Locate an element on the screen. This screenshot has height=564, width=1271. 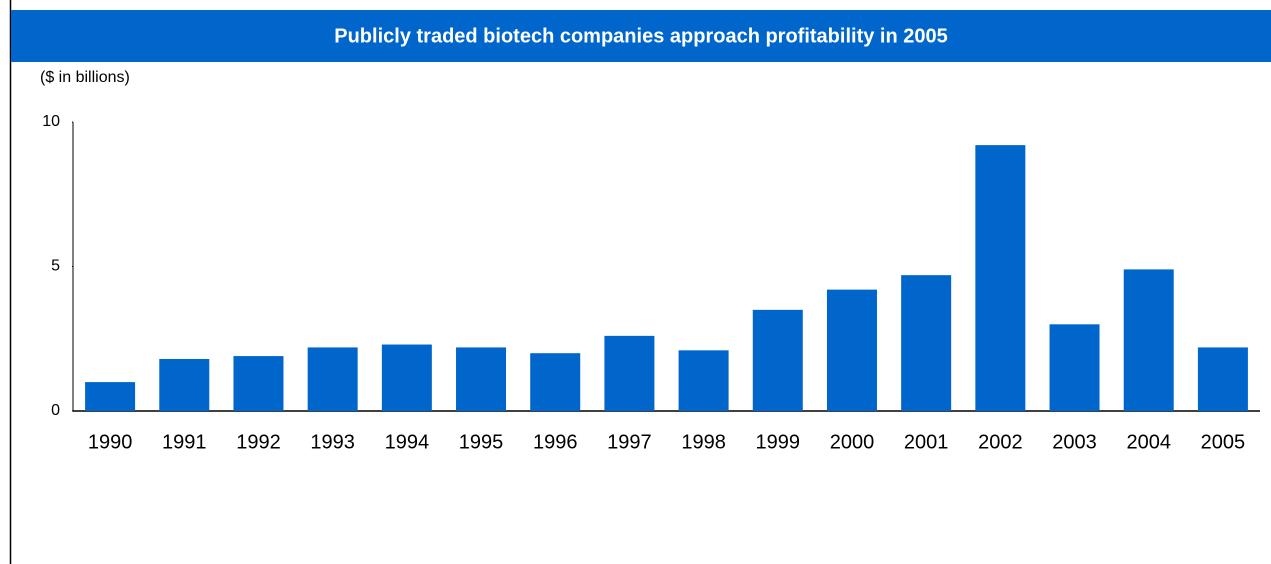
y-tick-label: 10 is located at coordinates (51, 121).